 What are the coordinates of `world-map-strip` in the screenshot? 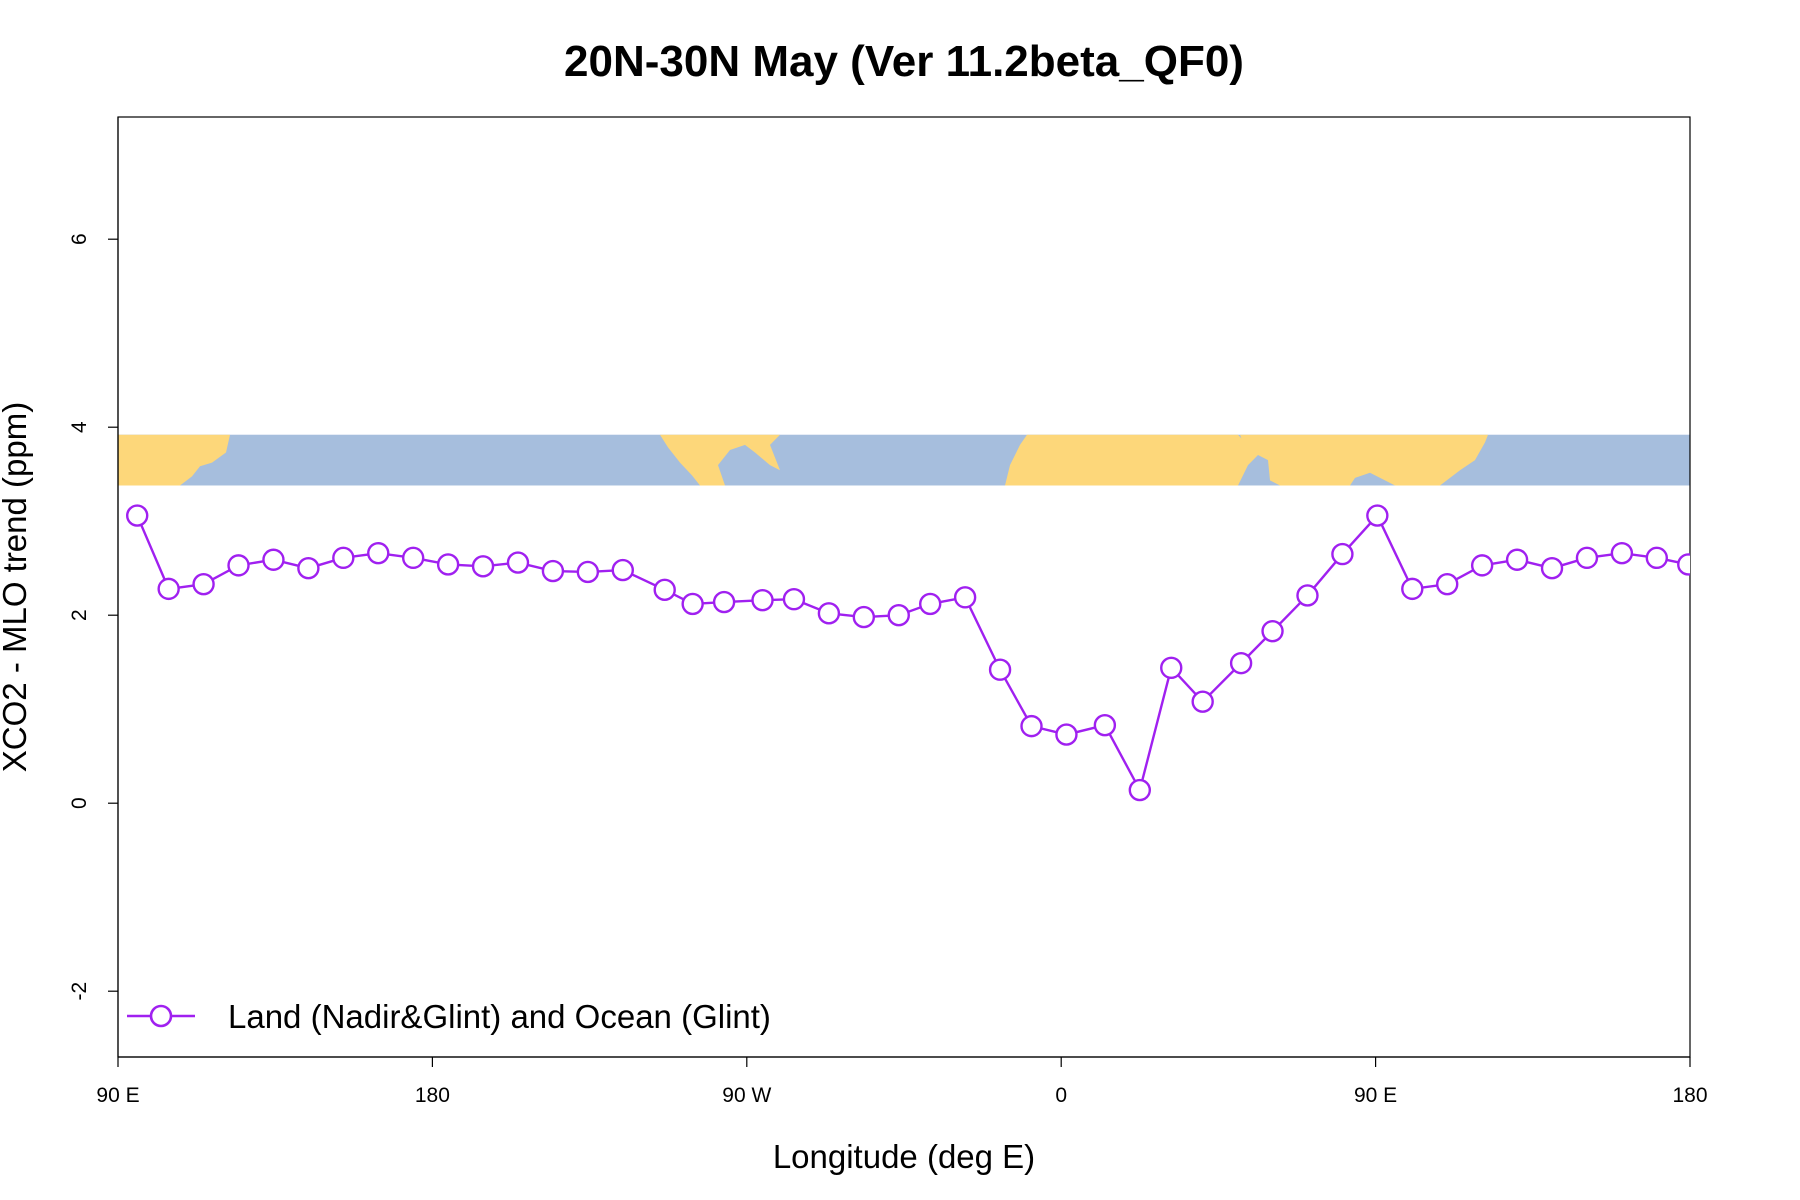 It's located at (904, 460).